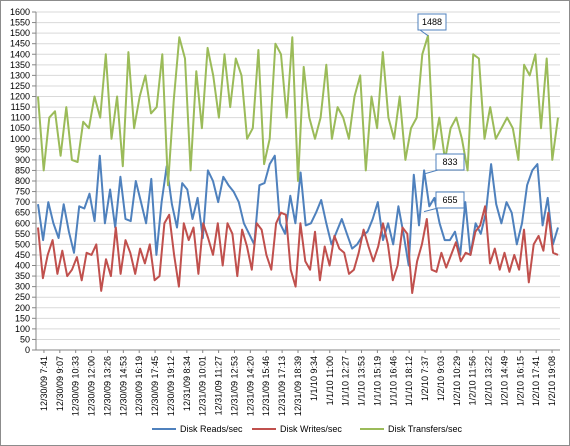 The image size is (570, 446). Describe the element at coordinates (504, 381) in the screenshot. I see `x-tick-label: 1/2/10 14:49` at that location.